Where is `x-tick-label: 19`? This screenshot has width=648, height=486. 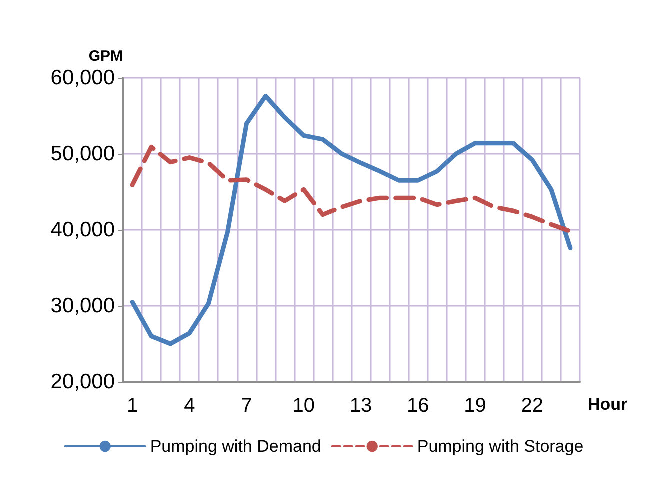
x-tick-label: 19 is located at coordinates (475, 406).